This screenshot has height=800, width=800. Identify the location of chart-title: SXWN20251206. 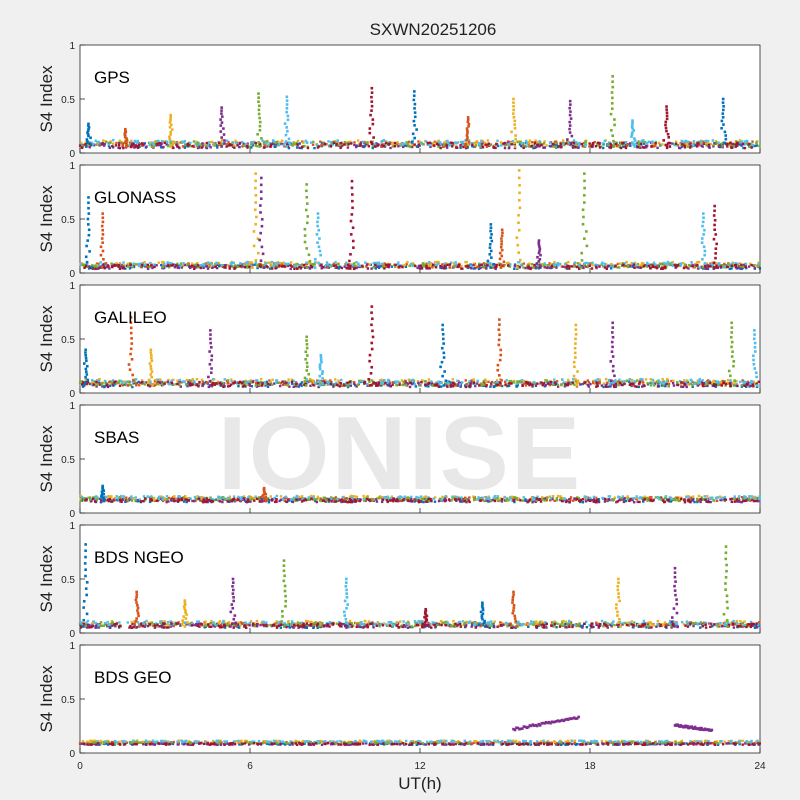
(433, 29).